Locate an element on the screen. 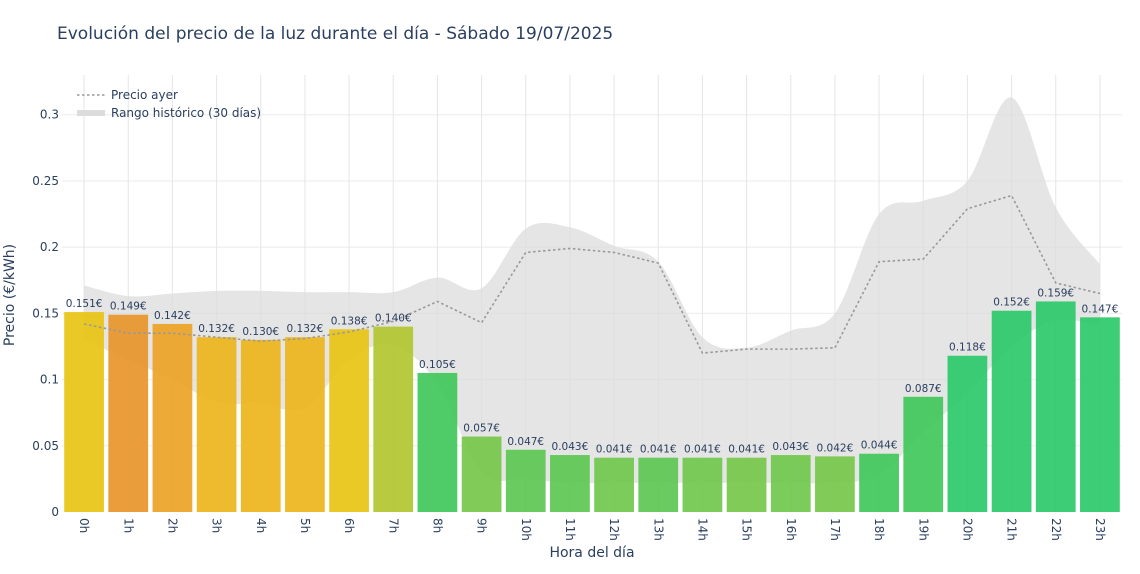 The width and height of the screenshot is (1140, 574). x-tick-label: 12h is located at coordinates (614, 529).